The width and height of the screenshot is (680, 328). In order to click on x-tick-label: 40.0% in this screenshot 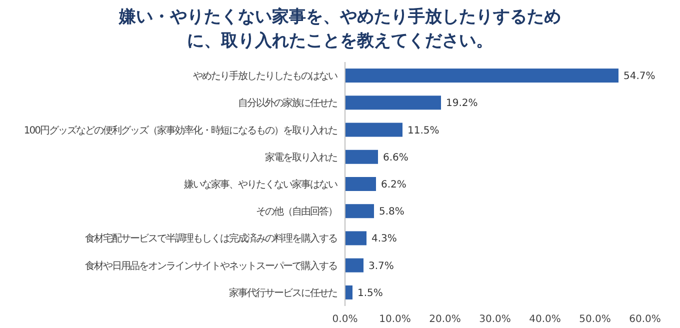, I will do `click(545, 319)`.